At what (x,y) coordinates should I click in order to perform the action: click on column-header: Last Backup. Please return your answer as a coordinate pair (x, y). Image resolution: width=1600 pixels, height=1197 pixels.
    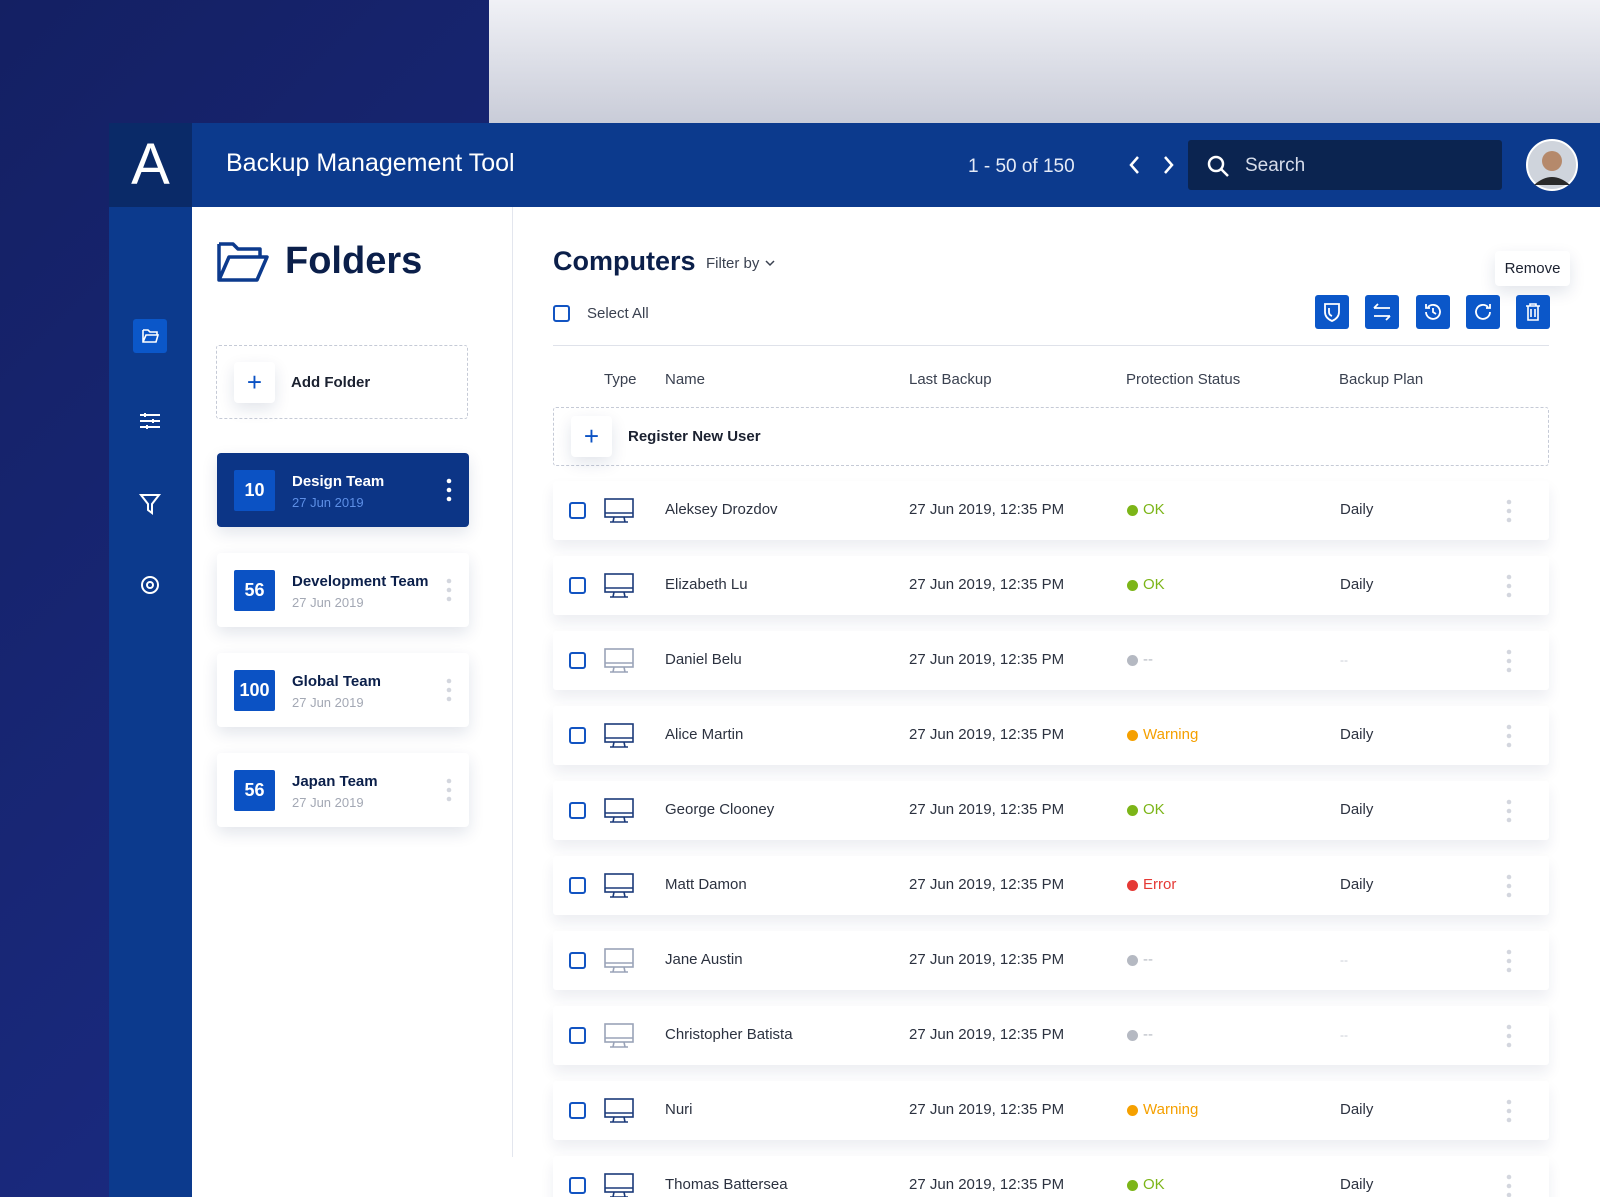
    Looking at the image, I should click on (950, 379).